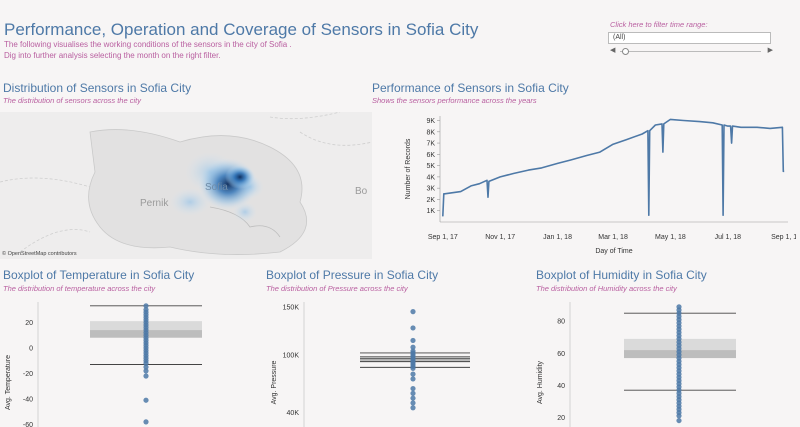  Describe the element at coordinates (783, 237) in the screenshot. I see `x-tick-label: Sep 1, 18` at that location.